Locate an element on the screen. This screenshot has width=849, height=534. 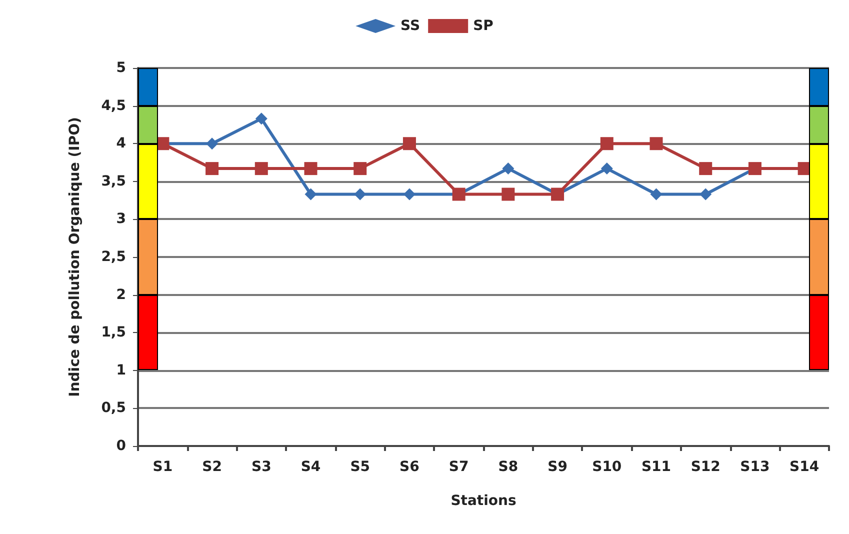
x-tick-label: S9 is located at coordinates (558, 467).